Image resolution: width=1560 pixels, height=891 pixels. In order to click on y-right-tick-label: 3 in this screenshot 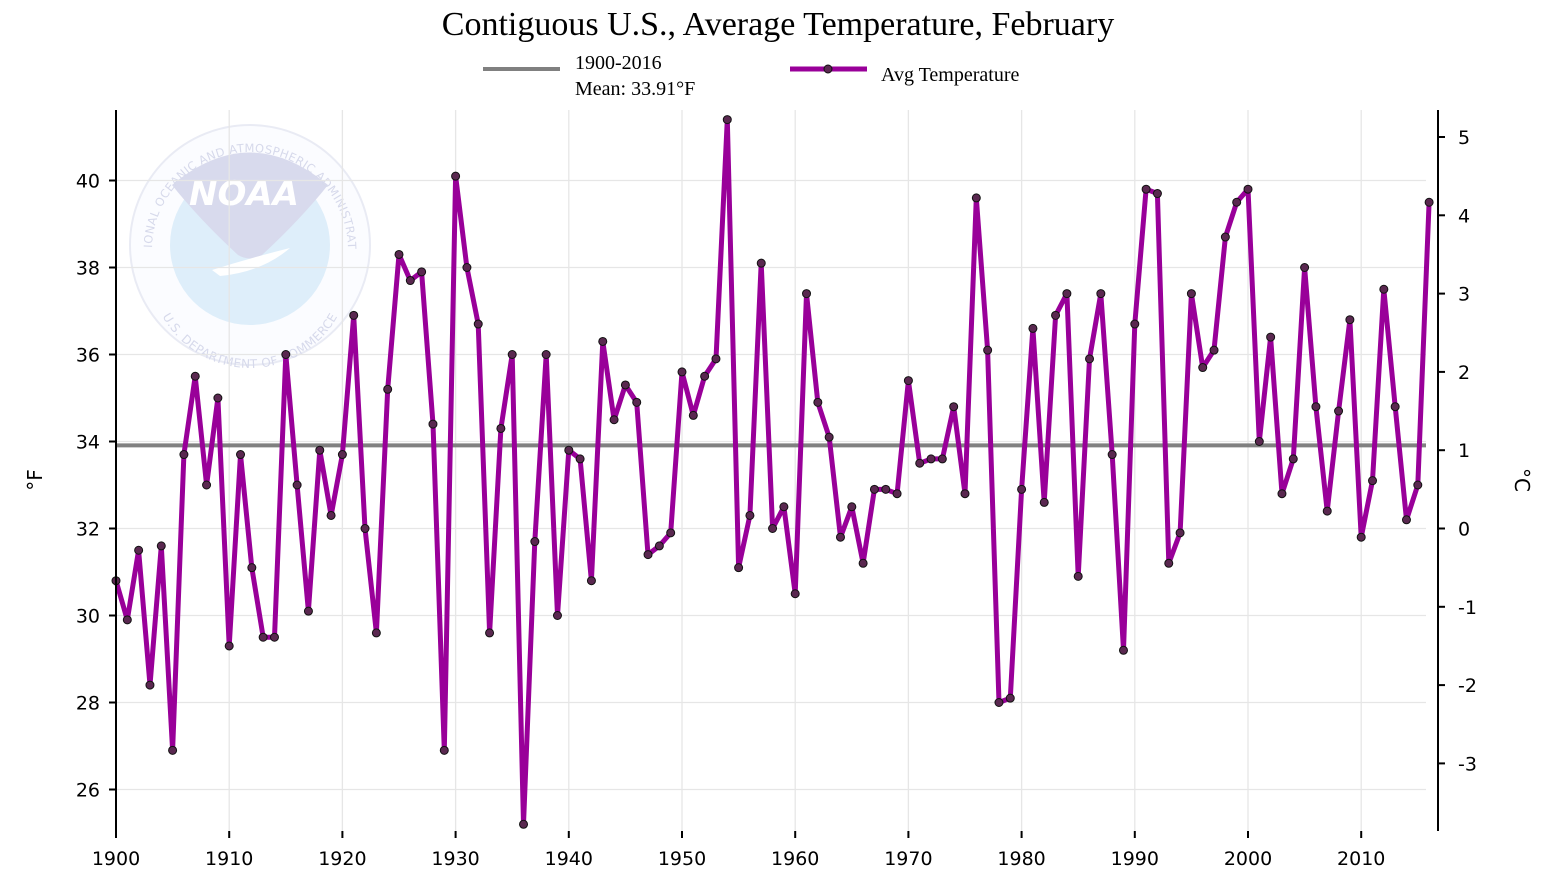, I will do `click(1464, 295)`.